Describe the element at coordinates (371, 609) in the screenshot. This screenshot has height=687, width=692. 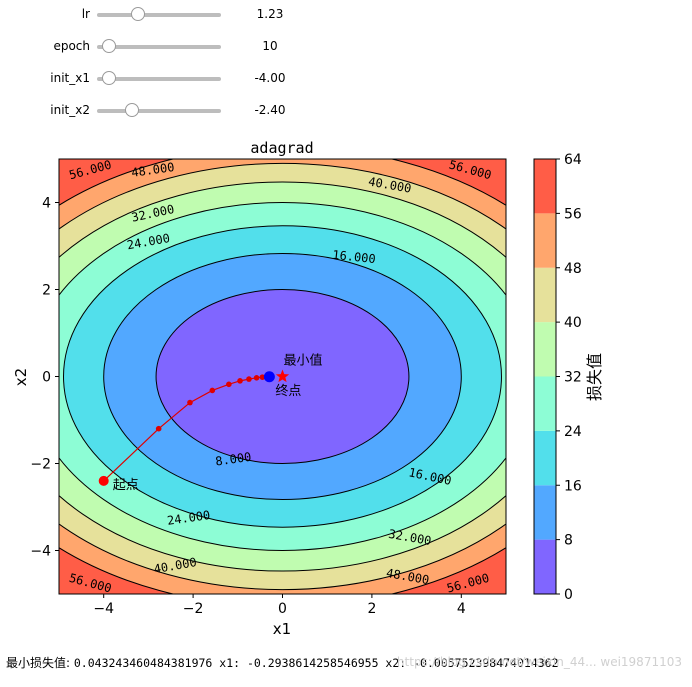
I see `x-tick-label: 2` at that location.